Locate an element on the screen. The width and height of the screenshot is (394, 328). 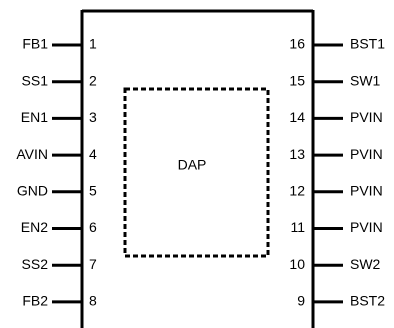
pin-name-label: AVIN is located at coordinates (32, 154).